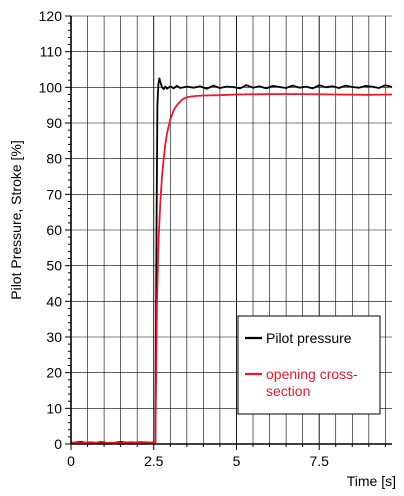 This screenshot has height=496, width=404. I want to click on y-tick-label: 110, so click(51, 52).